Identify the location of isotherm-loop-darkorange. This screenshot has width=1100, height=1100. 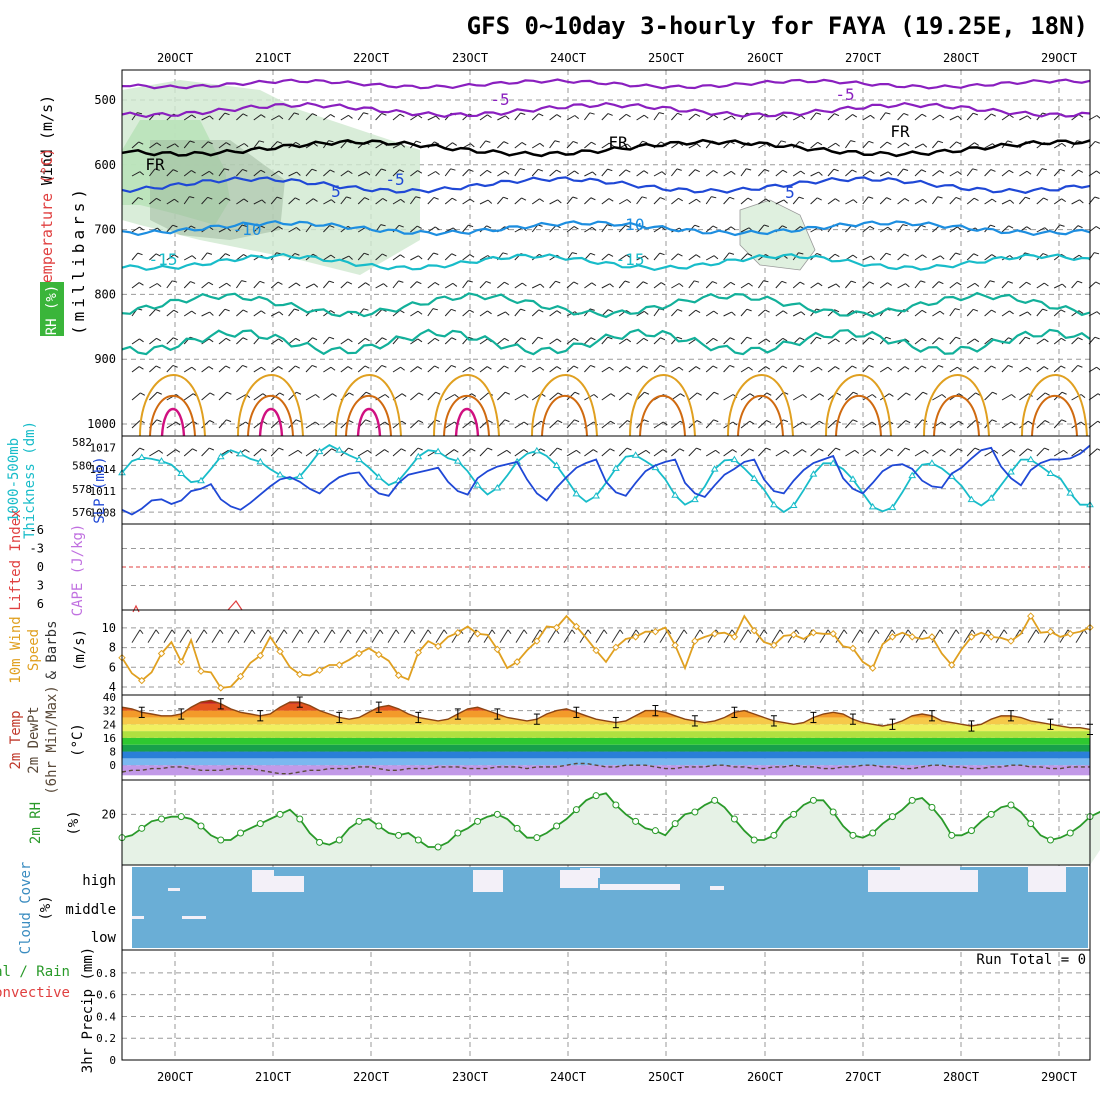
(662, 415).